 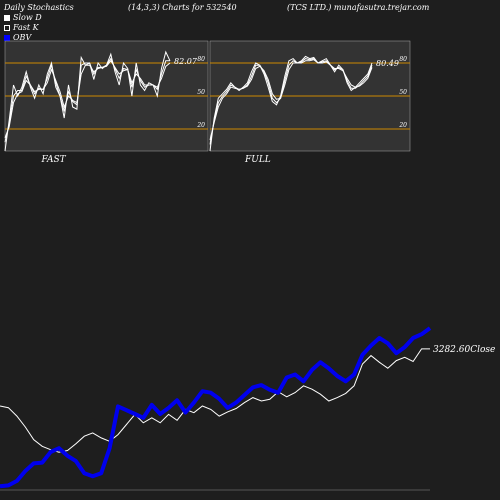 I want to click on full-last-value-label: 80.49, so click(x=387, y=63).